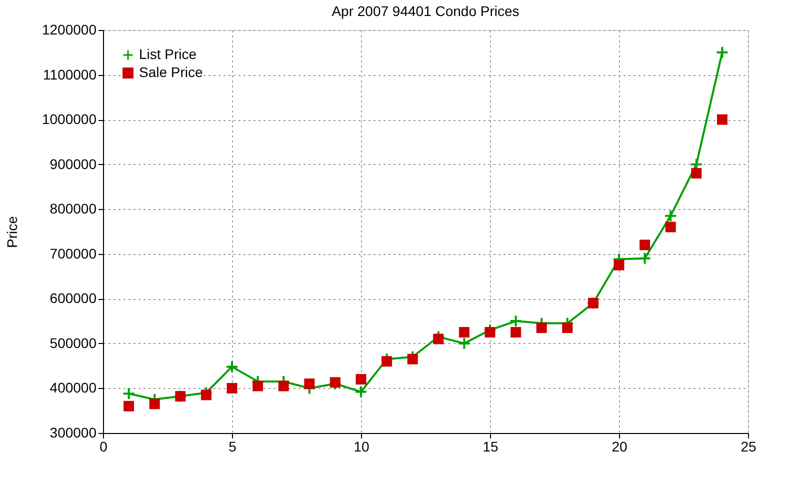 The height and width of the screenshot is (480, 800). I want to click on chart-title: Apr 2007 94401 Condo Prices, so click(426, 11).